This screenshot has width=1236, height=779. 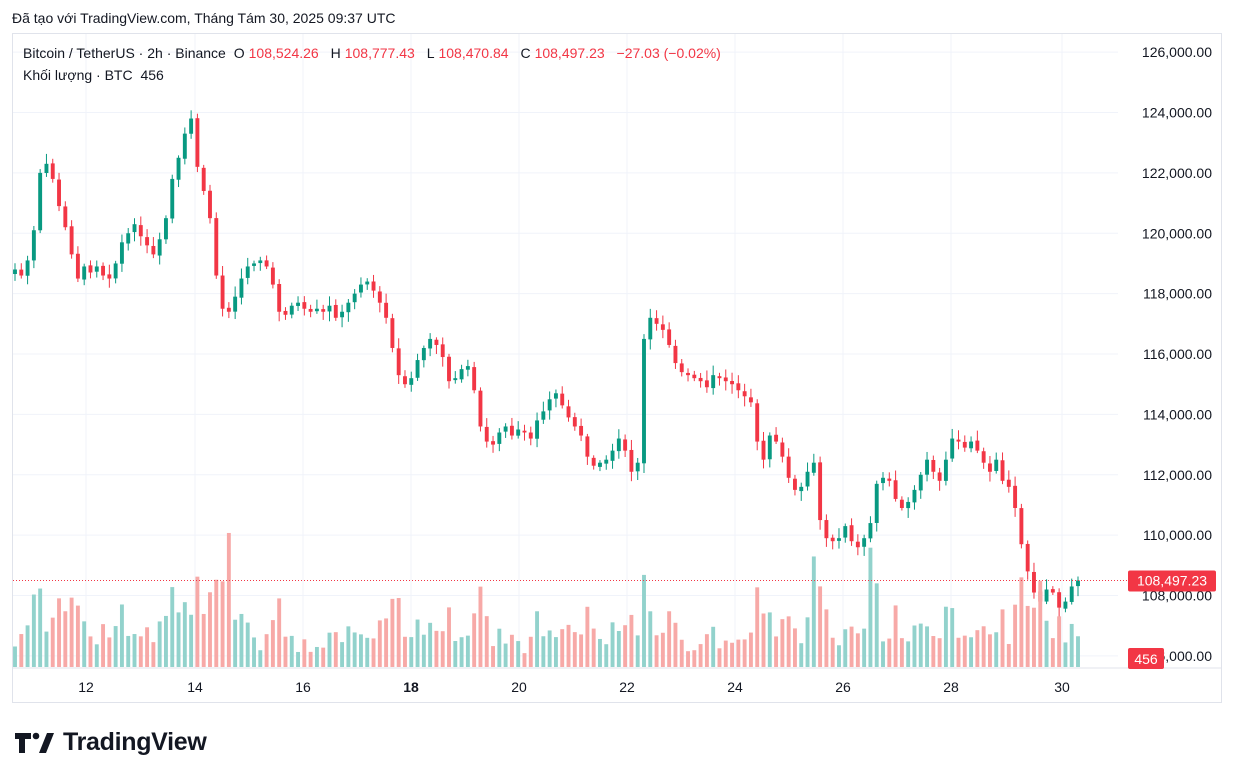 What do you see at coordinates (1177, 112) in the screenshot?
I see `y-tick-label: 124,000.00` at bounding box center [1177, 112].